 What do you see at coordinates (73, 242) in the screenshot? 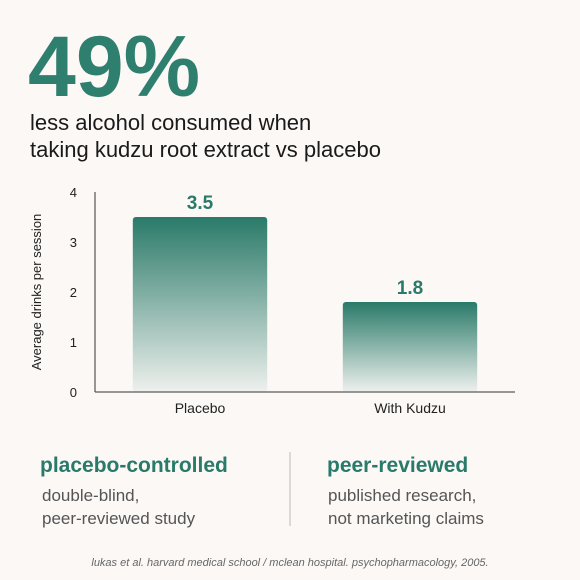
I see `y-tick-label: 3` at bounding box center [73, 242].